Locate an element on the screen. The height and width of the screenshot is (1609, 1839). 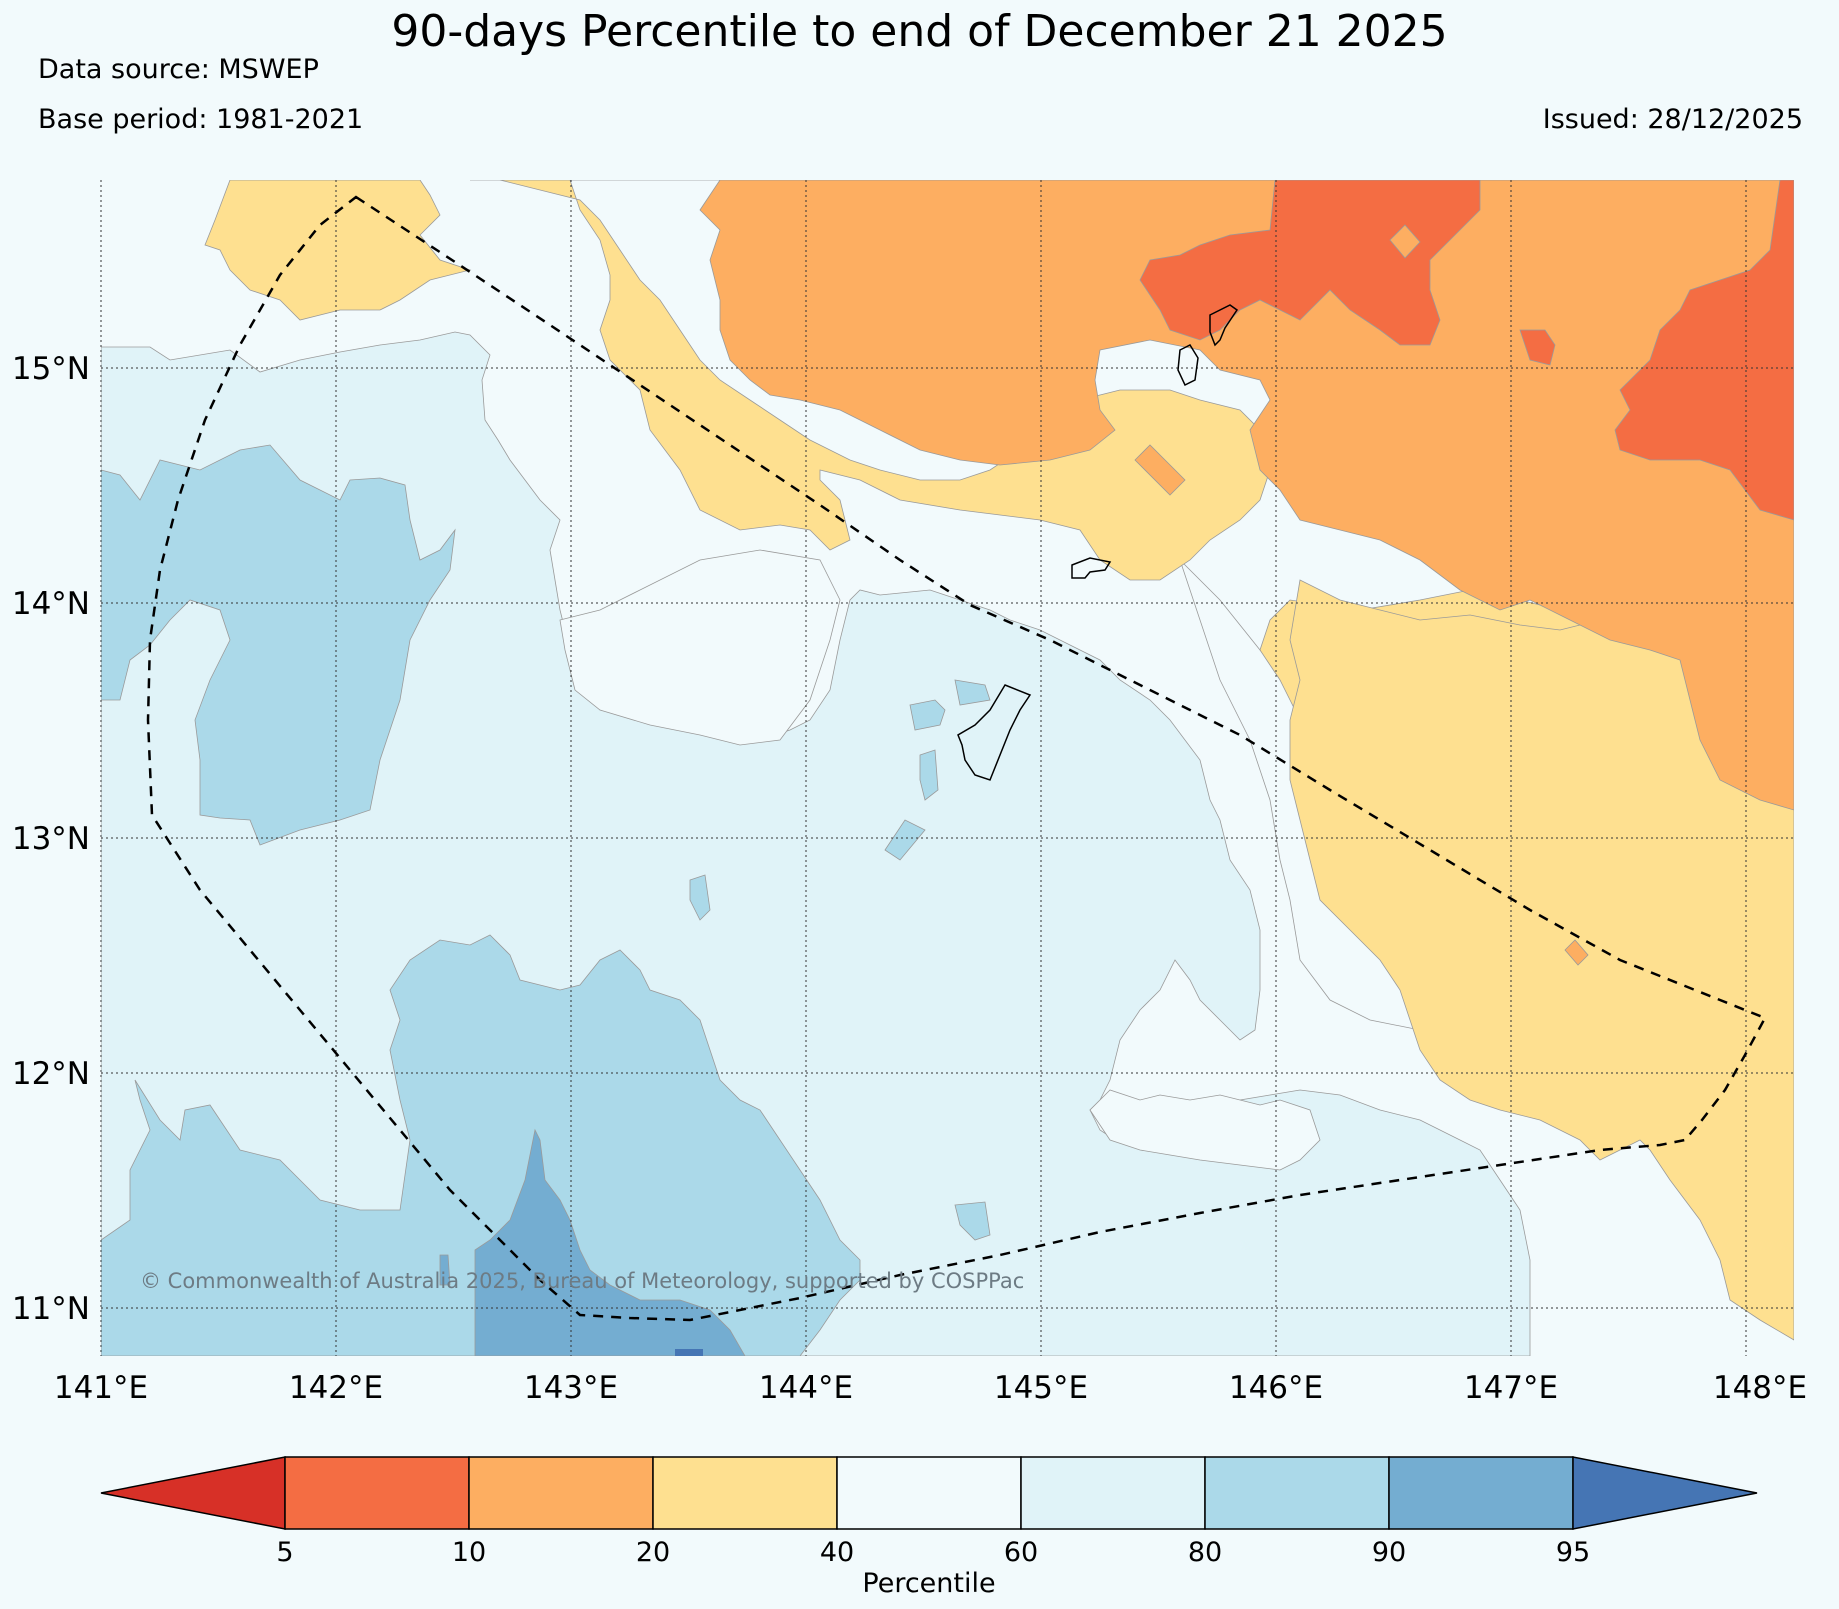
colorbar-tick-5: 5 is located at coordinates (284, 1552).